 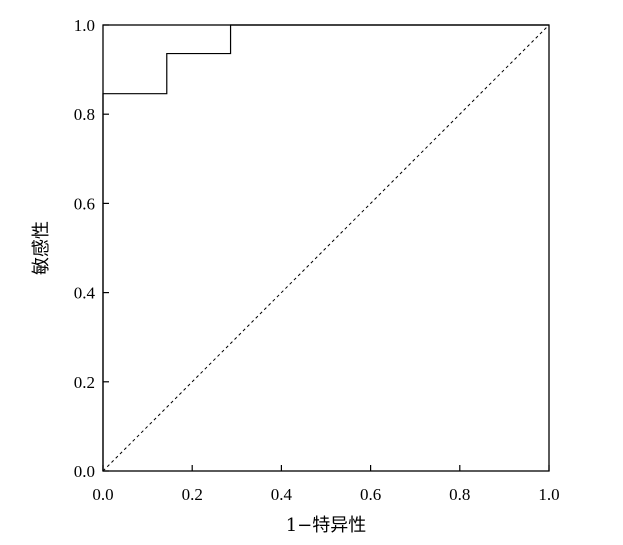 I want to click on x-axis-tick-labels: 0.0 0.2 0.4 0.6 0.8 1.0, so click(x=325, y=494).